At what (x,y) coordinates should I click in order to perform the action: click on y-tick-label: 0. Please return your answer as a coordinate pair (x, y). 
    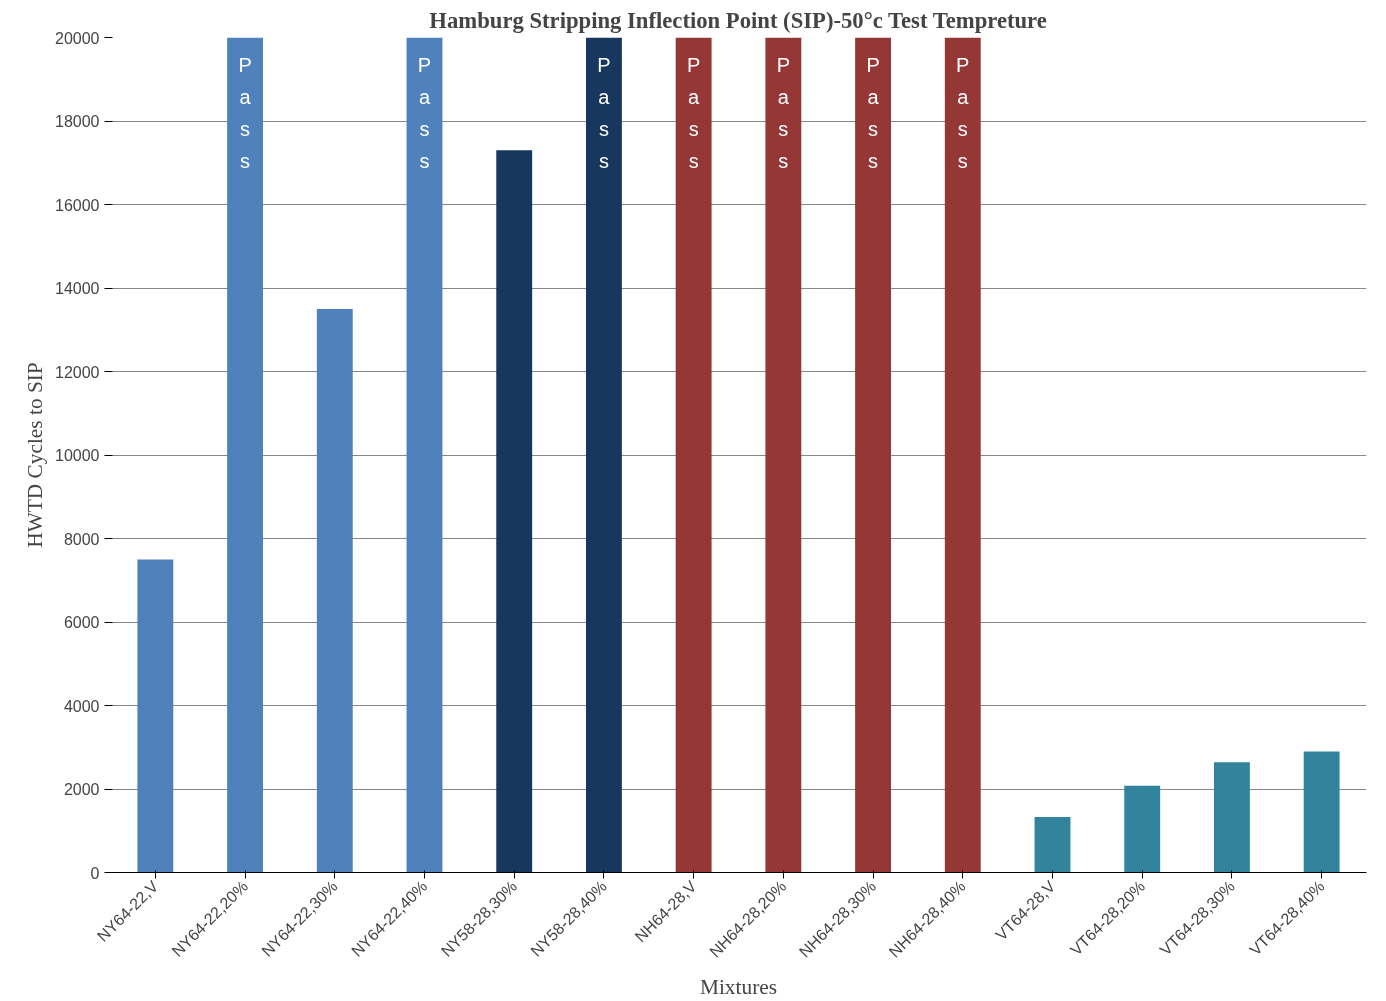
    Looking at the image, I should click on (95, 873).